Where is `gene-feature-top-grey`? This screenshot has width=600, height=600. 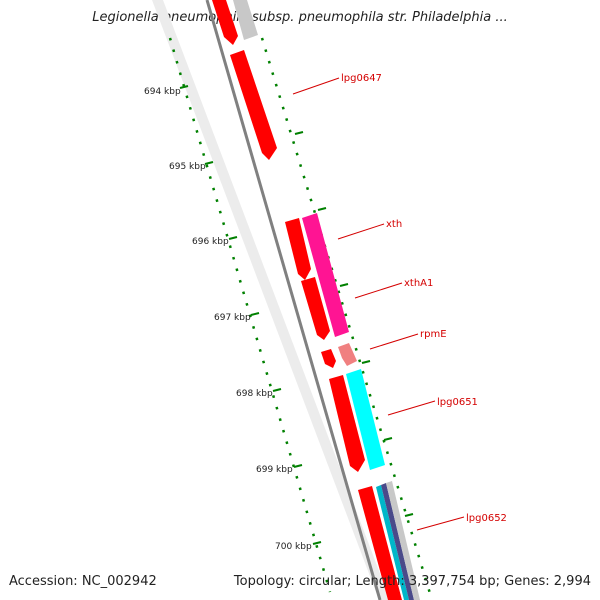 gene-feature-top-grey is located at coordinates (245, 20).